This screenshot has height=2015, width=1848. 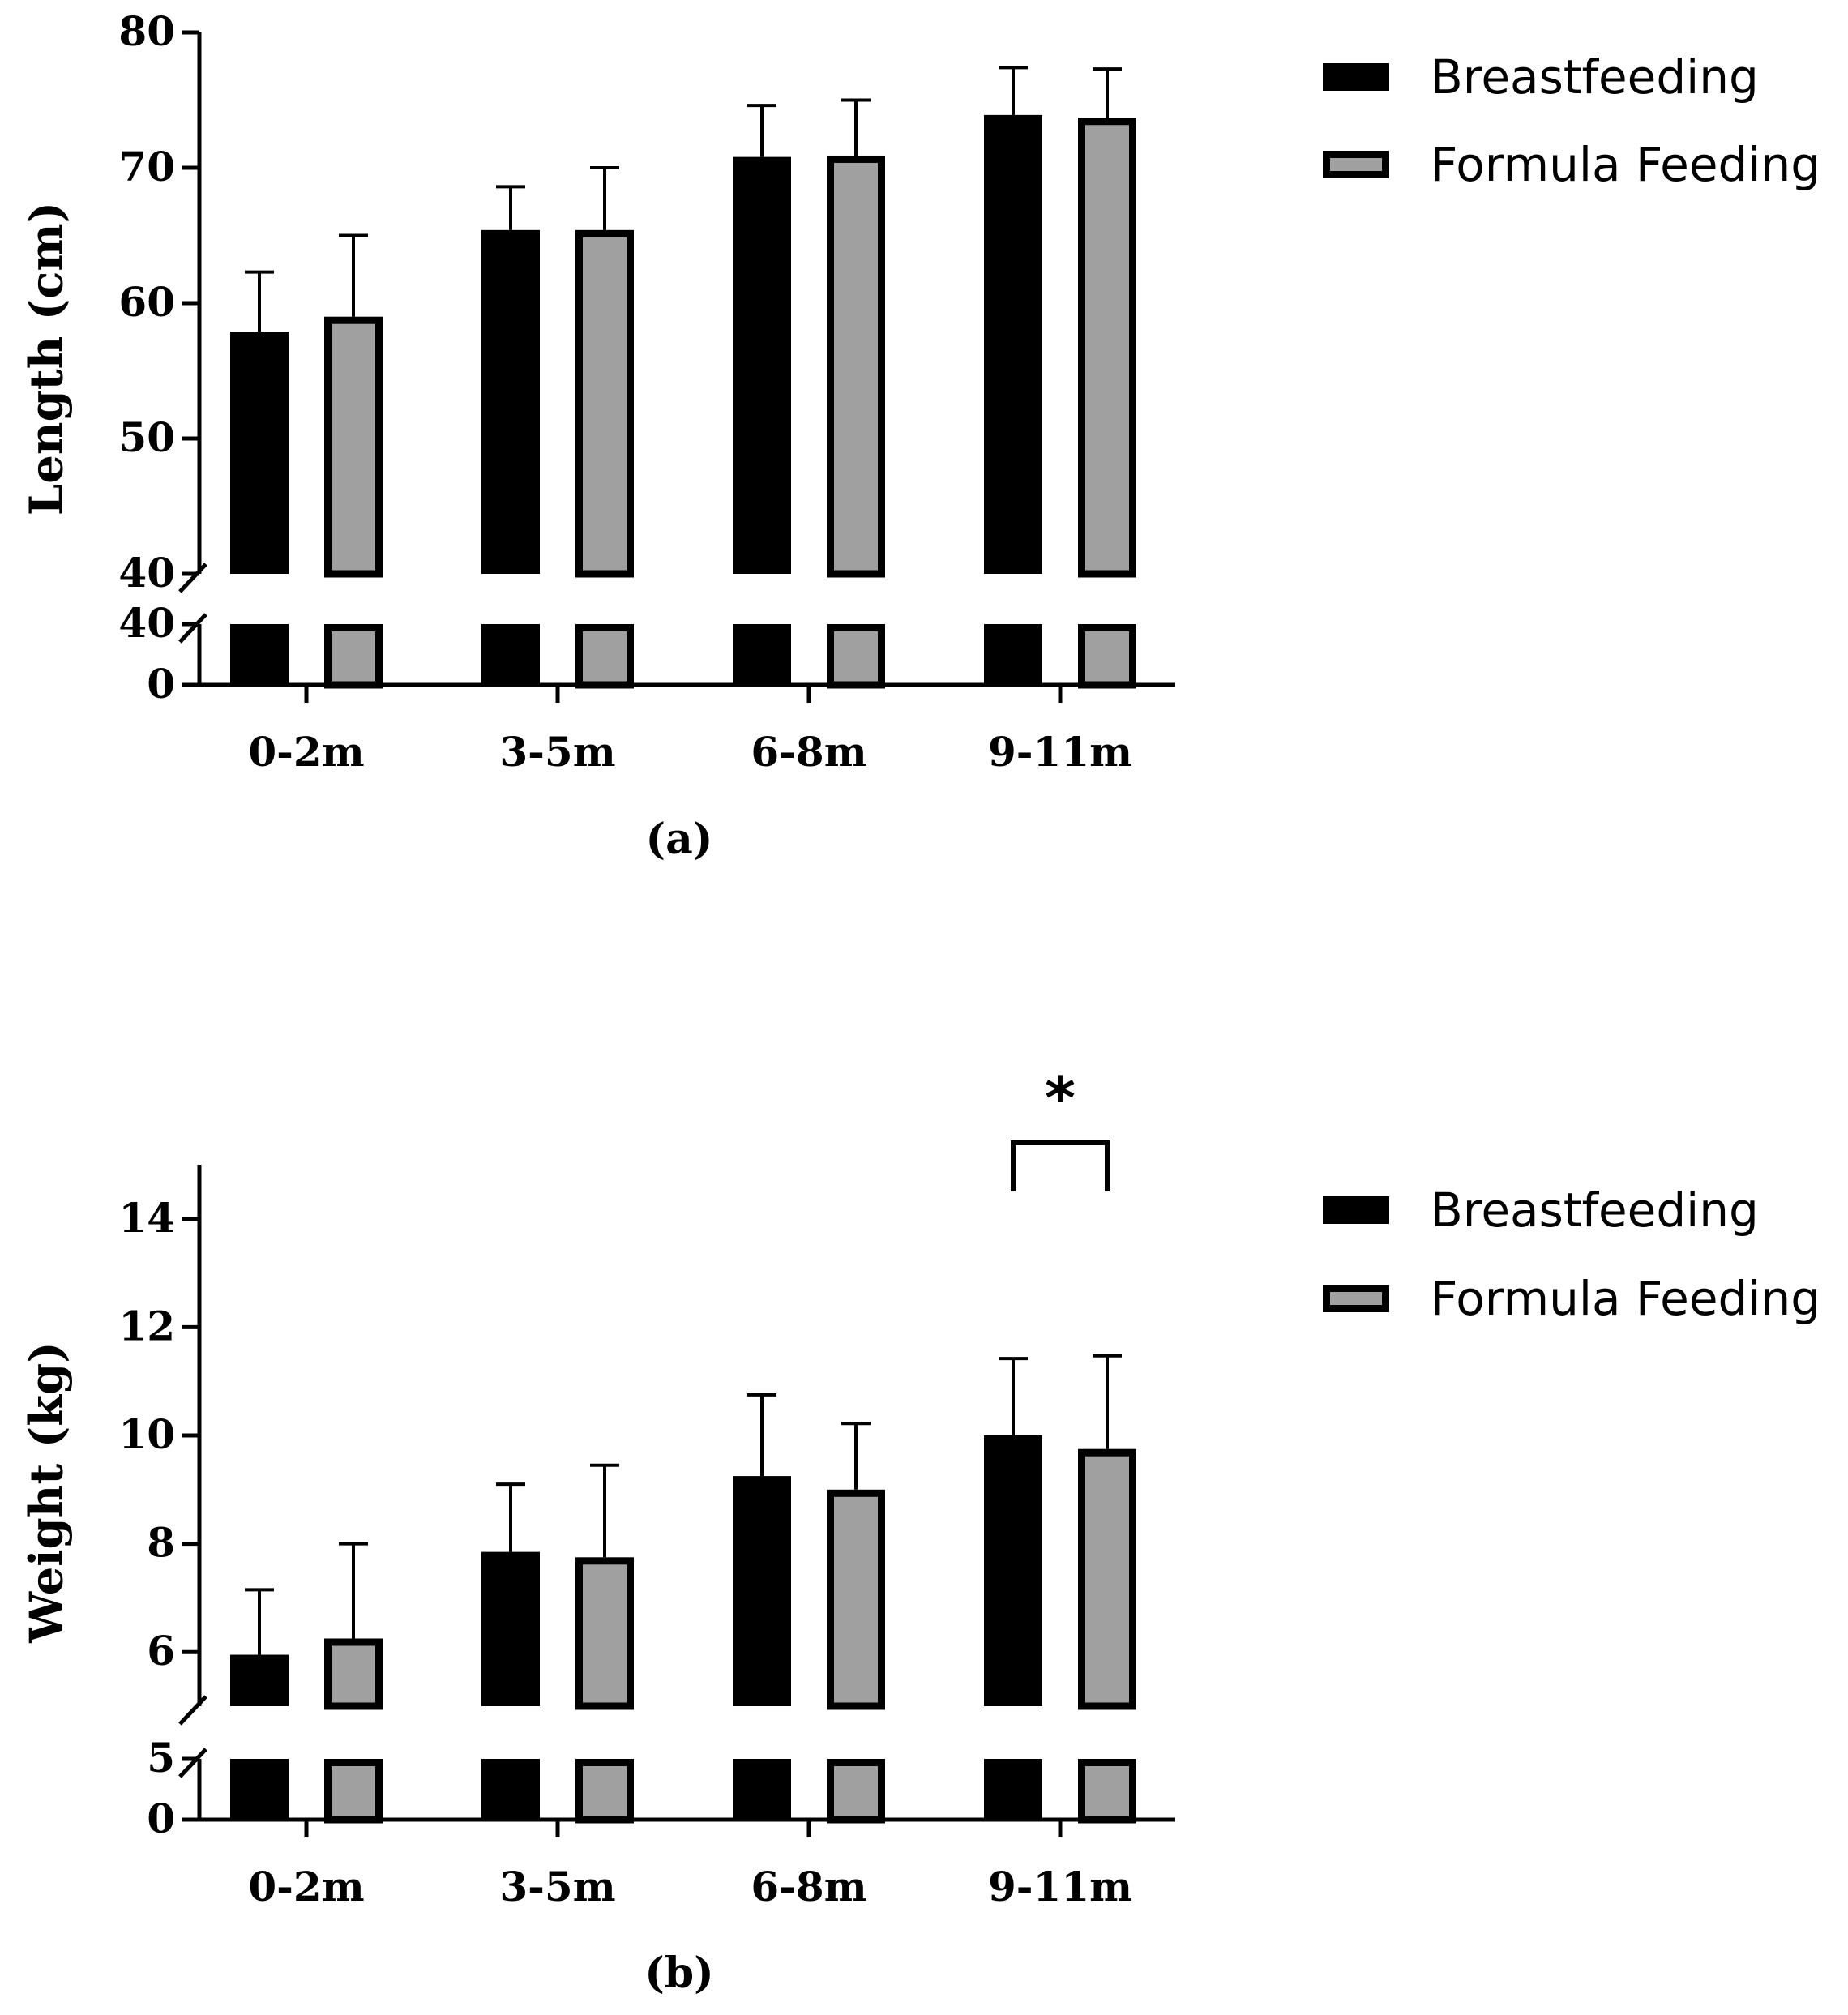 What do you see at coordinates (47, 1492) in the screenshot?
I see `y-axis-title: Weight (kg)` at bounding box center [47, 1492].